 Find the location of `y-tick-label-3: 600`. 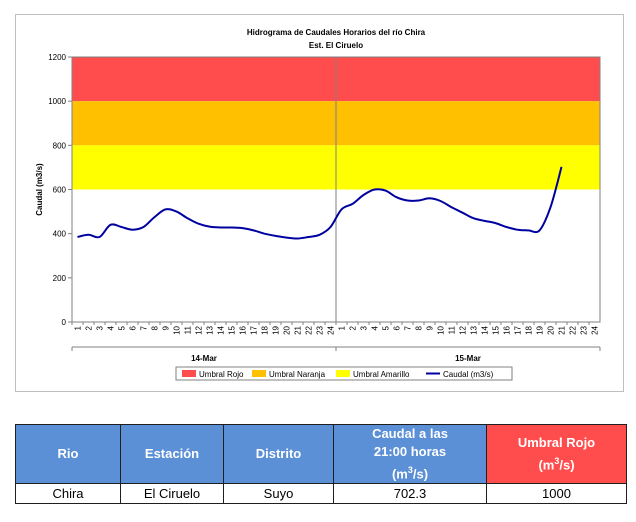

y-tick-label-3: 600 is located at coordinates (60, 190).